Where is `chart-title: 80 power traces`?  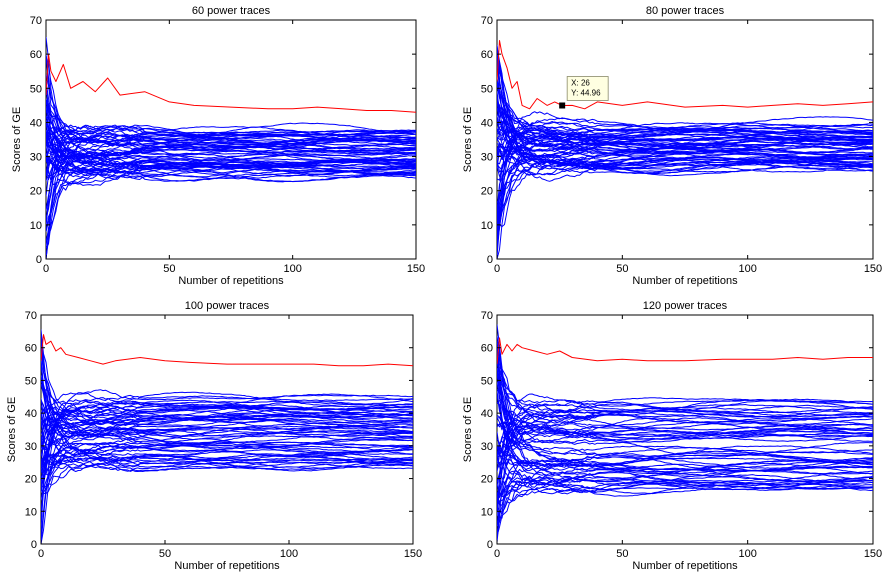
chart-title: 80 power traces is located at coordinates (685, 11).